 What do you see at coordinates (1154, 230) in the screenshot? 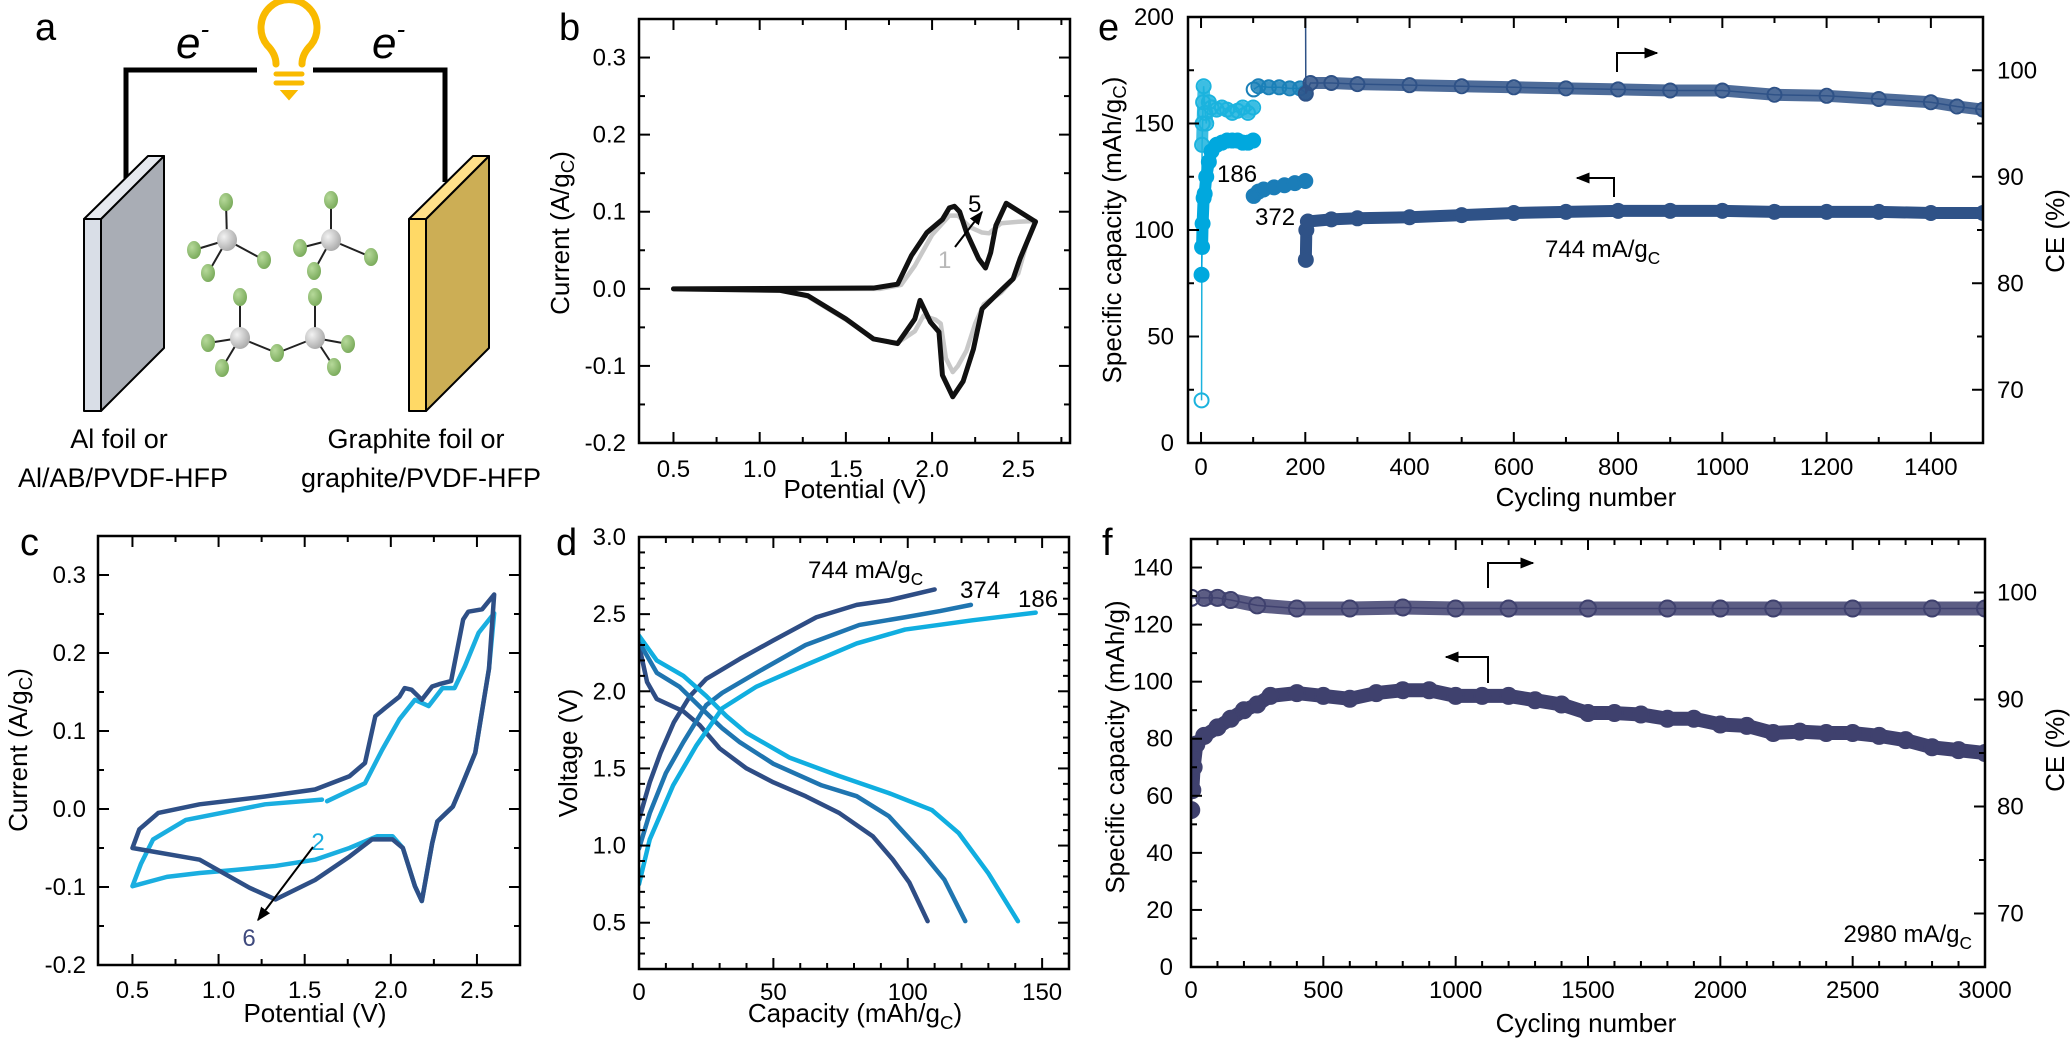
I see `y-tick-label: 100` at bounding box center [1154, 230].